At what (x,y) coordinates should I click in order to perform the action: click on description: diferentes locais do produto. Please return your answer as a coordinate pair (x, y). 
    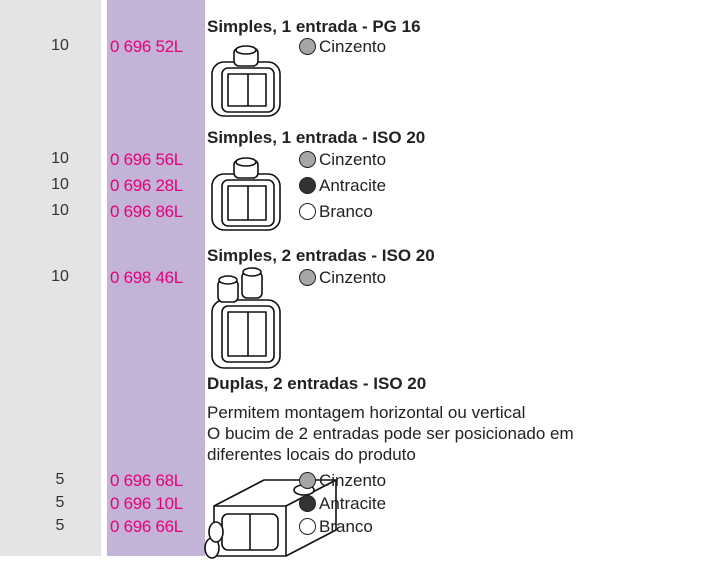
    Looking at the image, I should click on (311, 454).